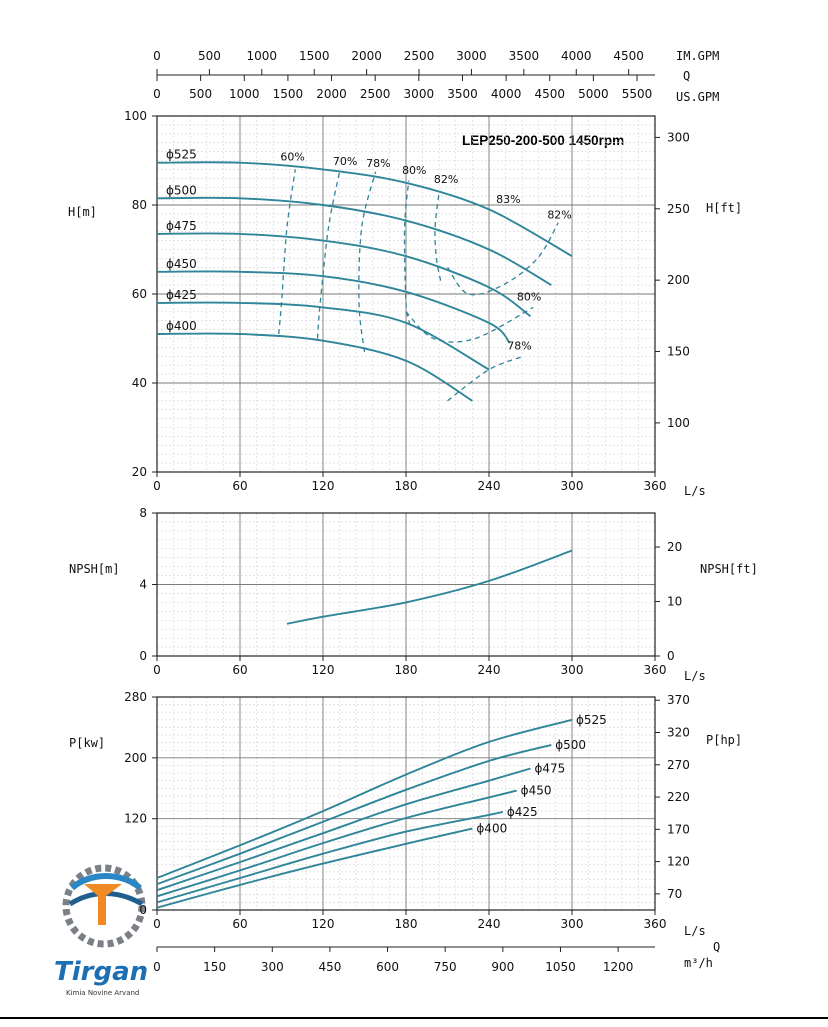 This screenshot has height=1027, width=828. Describe the element at coordinates (674, 602) in the screenshot. I see `npsh-y2tick-label: 10` at that location.